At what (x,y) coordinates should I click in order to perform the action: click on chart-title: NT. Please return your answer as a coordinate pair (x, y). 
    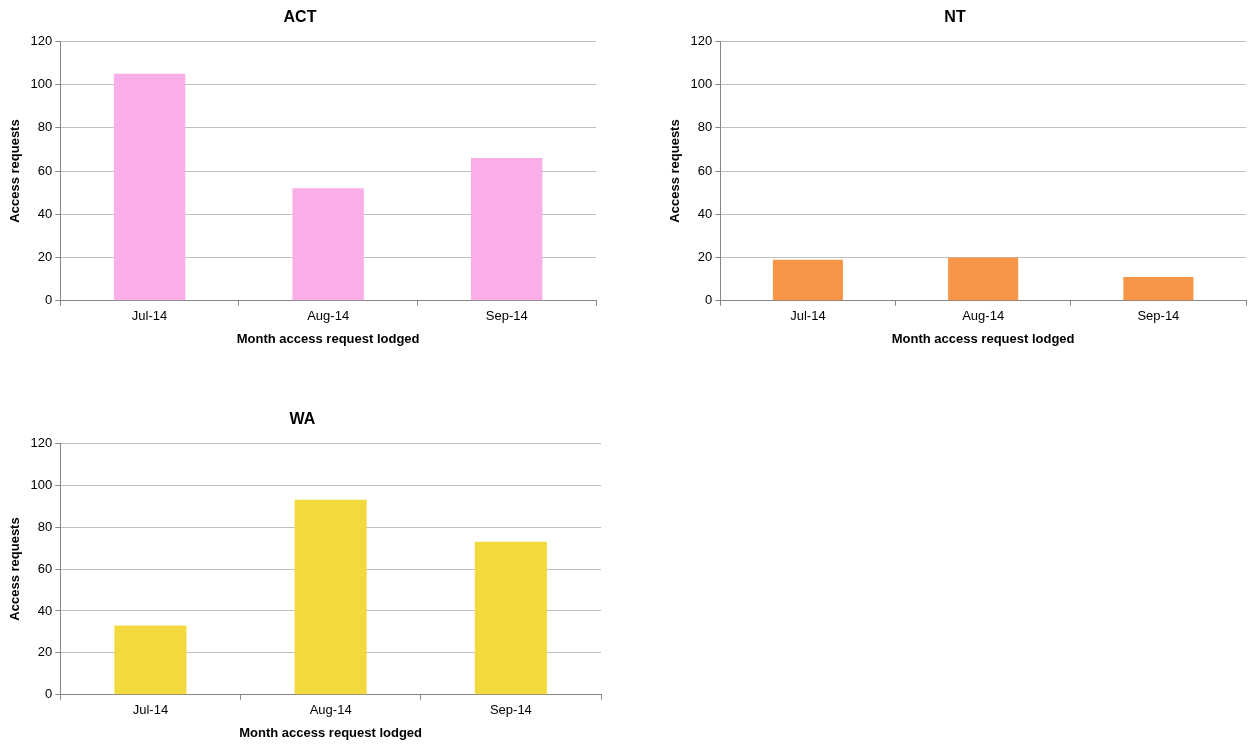
    Looking at the image, I should click on (955, 17).